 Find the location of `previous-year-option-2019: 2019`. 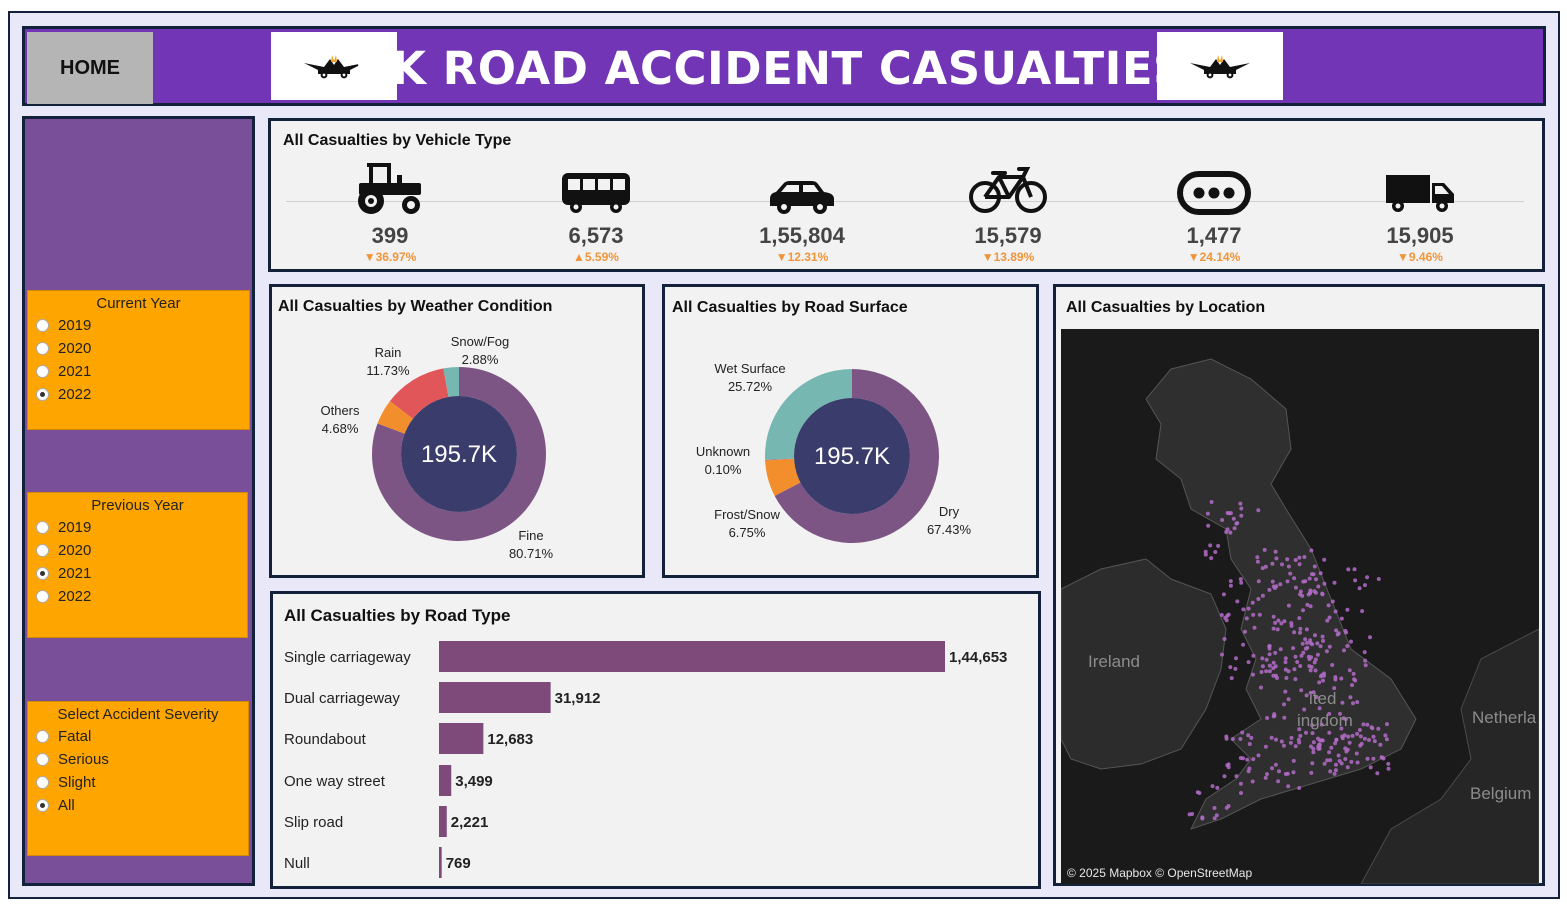

previous-year-option-2019: 2019 is located at coordinates (137, 527).